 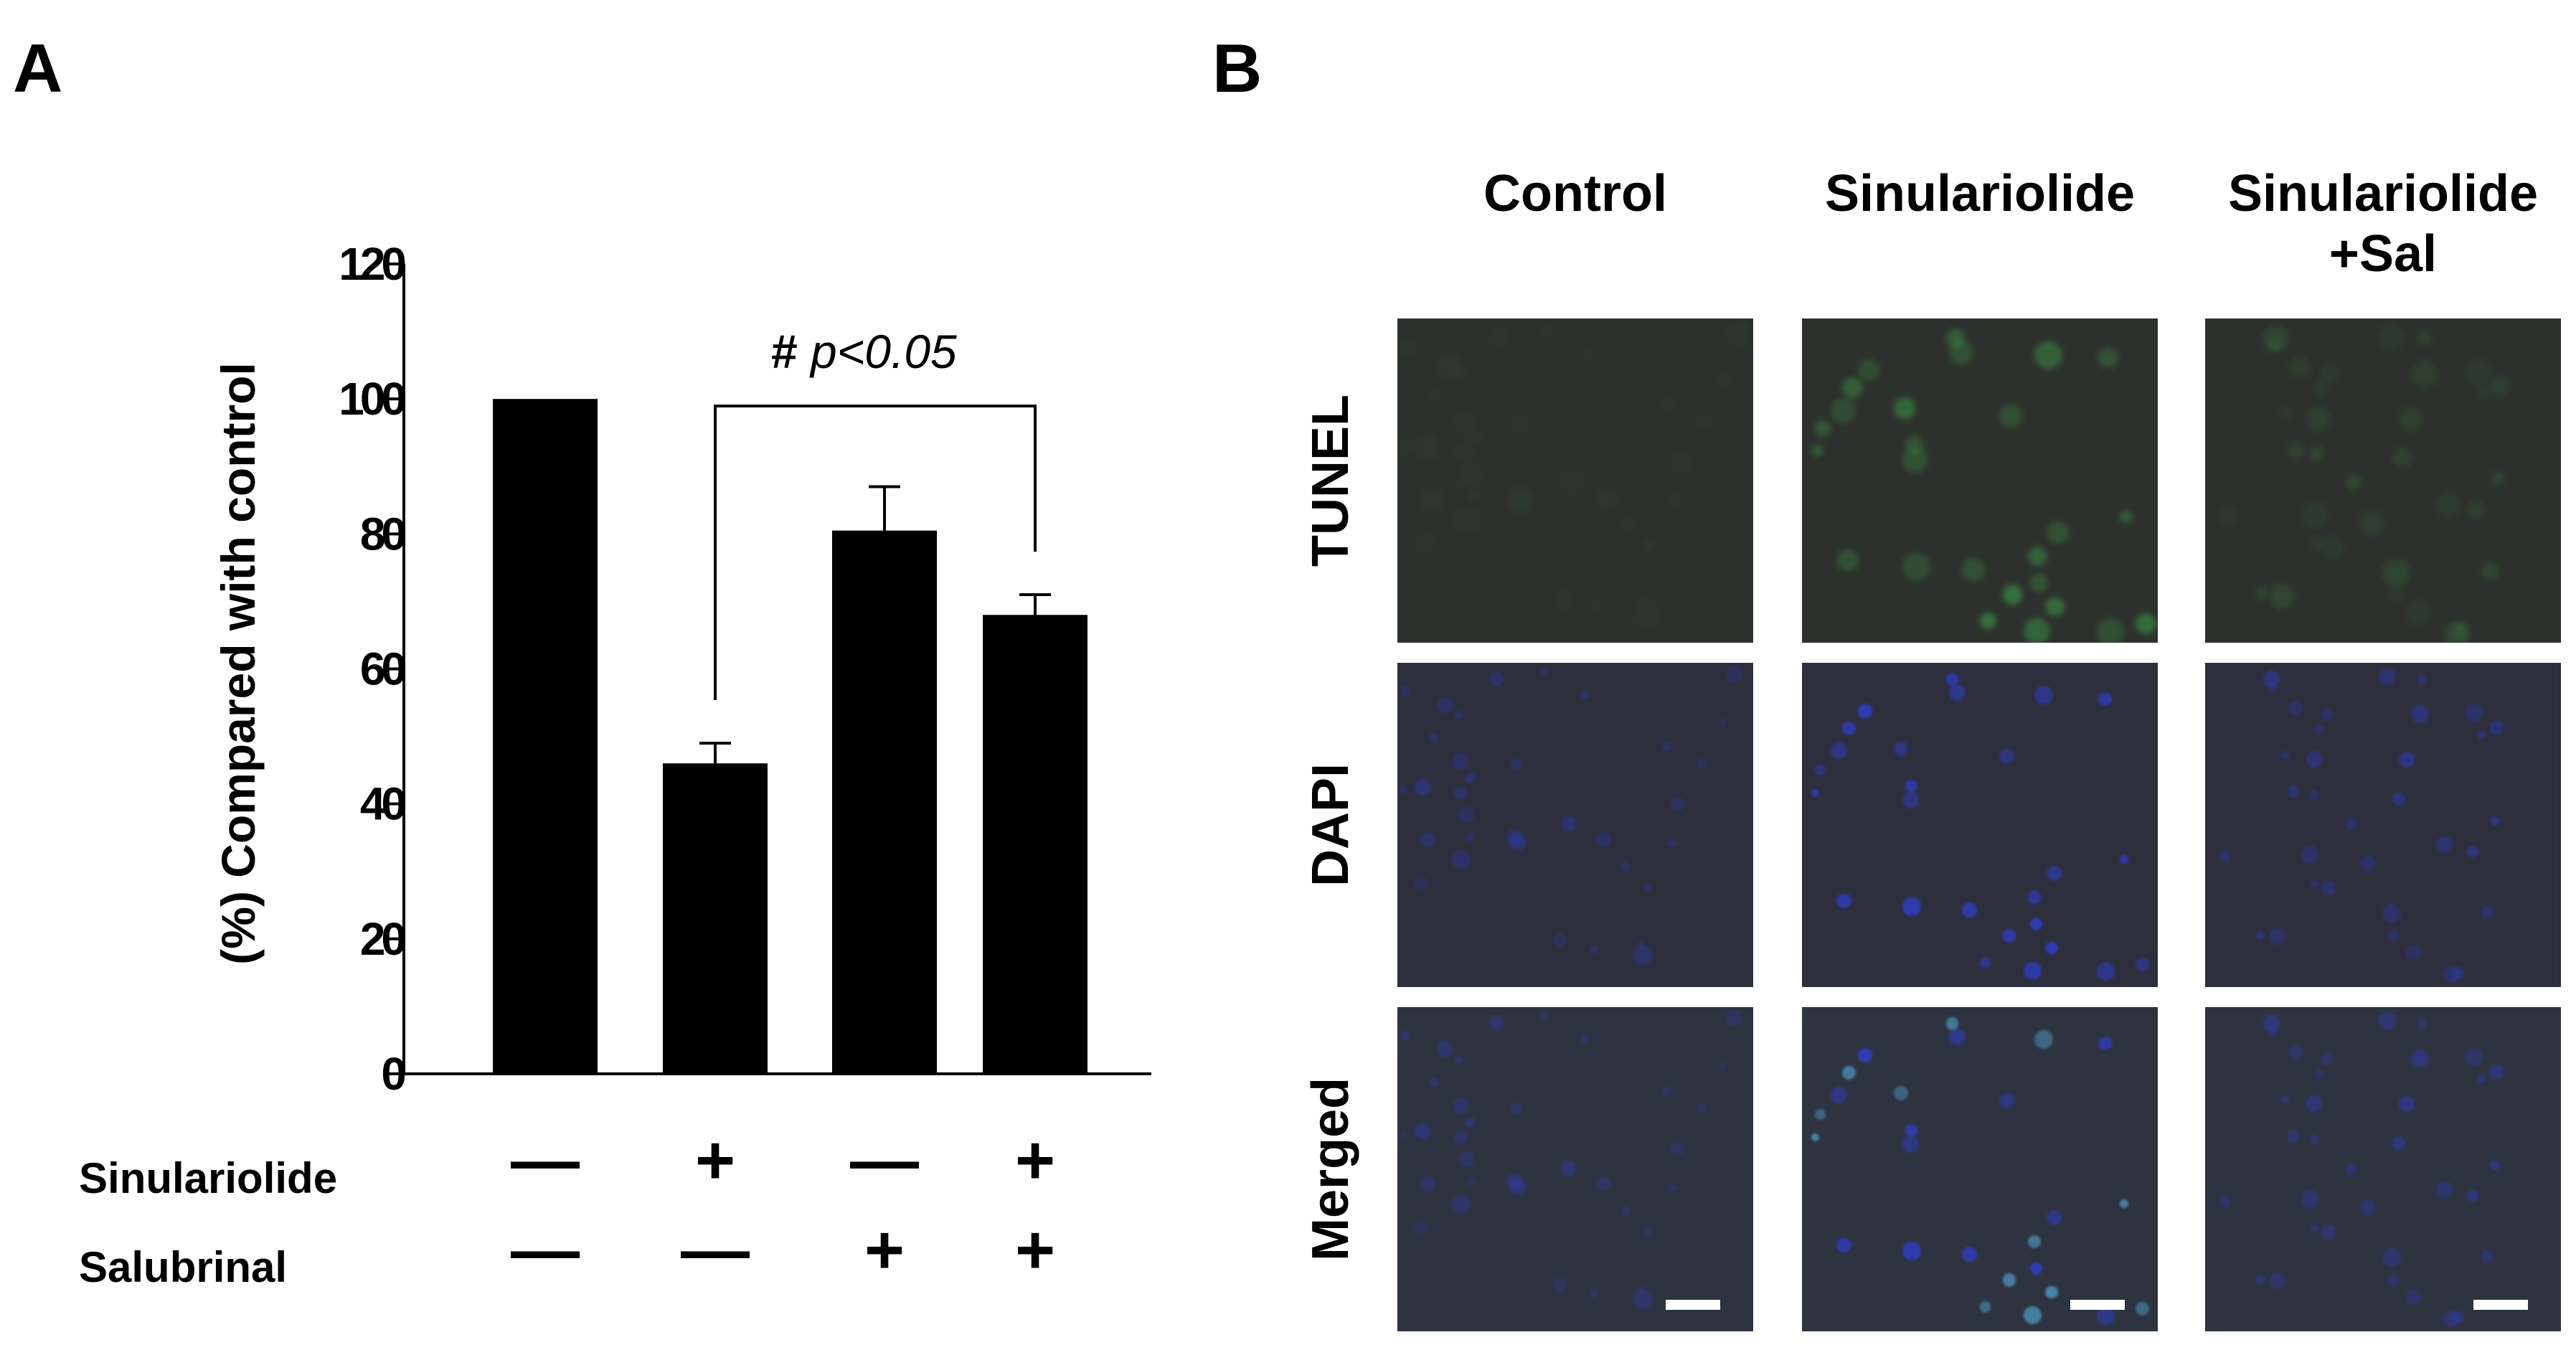 I want to click on y-tick-label: 20, so click(x=382, y=939).